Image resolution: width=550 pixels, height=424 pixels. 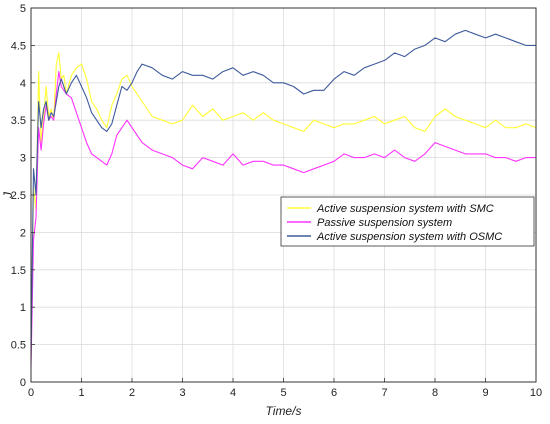 I want to click on x-tick-label: 7, so click(x=384, y=393).